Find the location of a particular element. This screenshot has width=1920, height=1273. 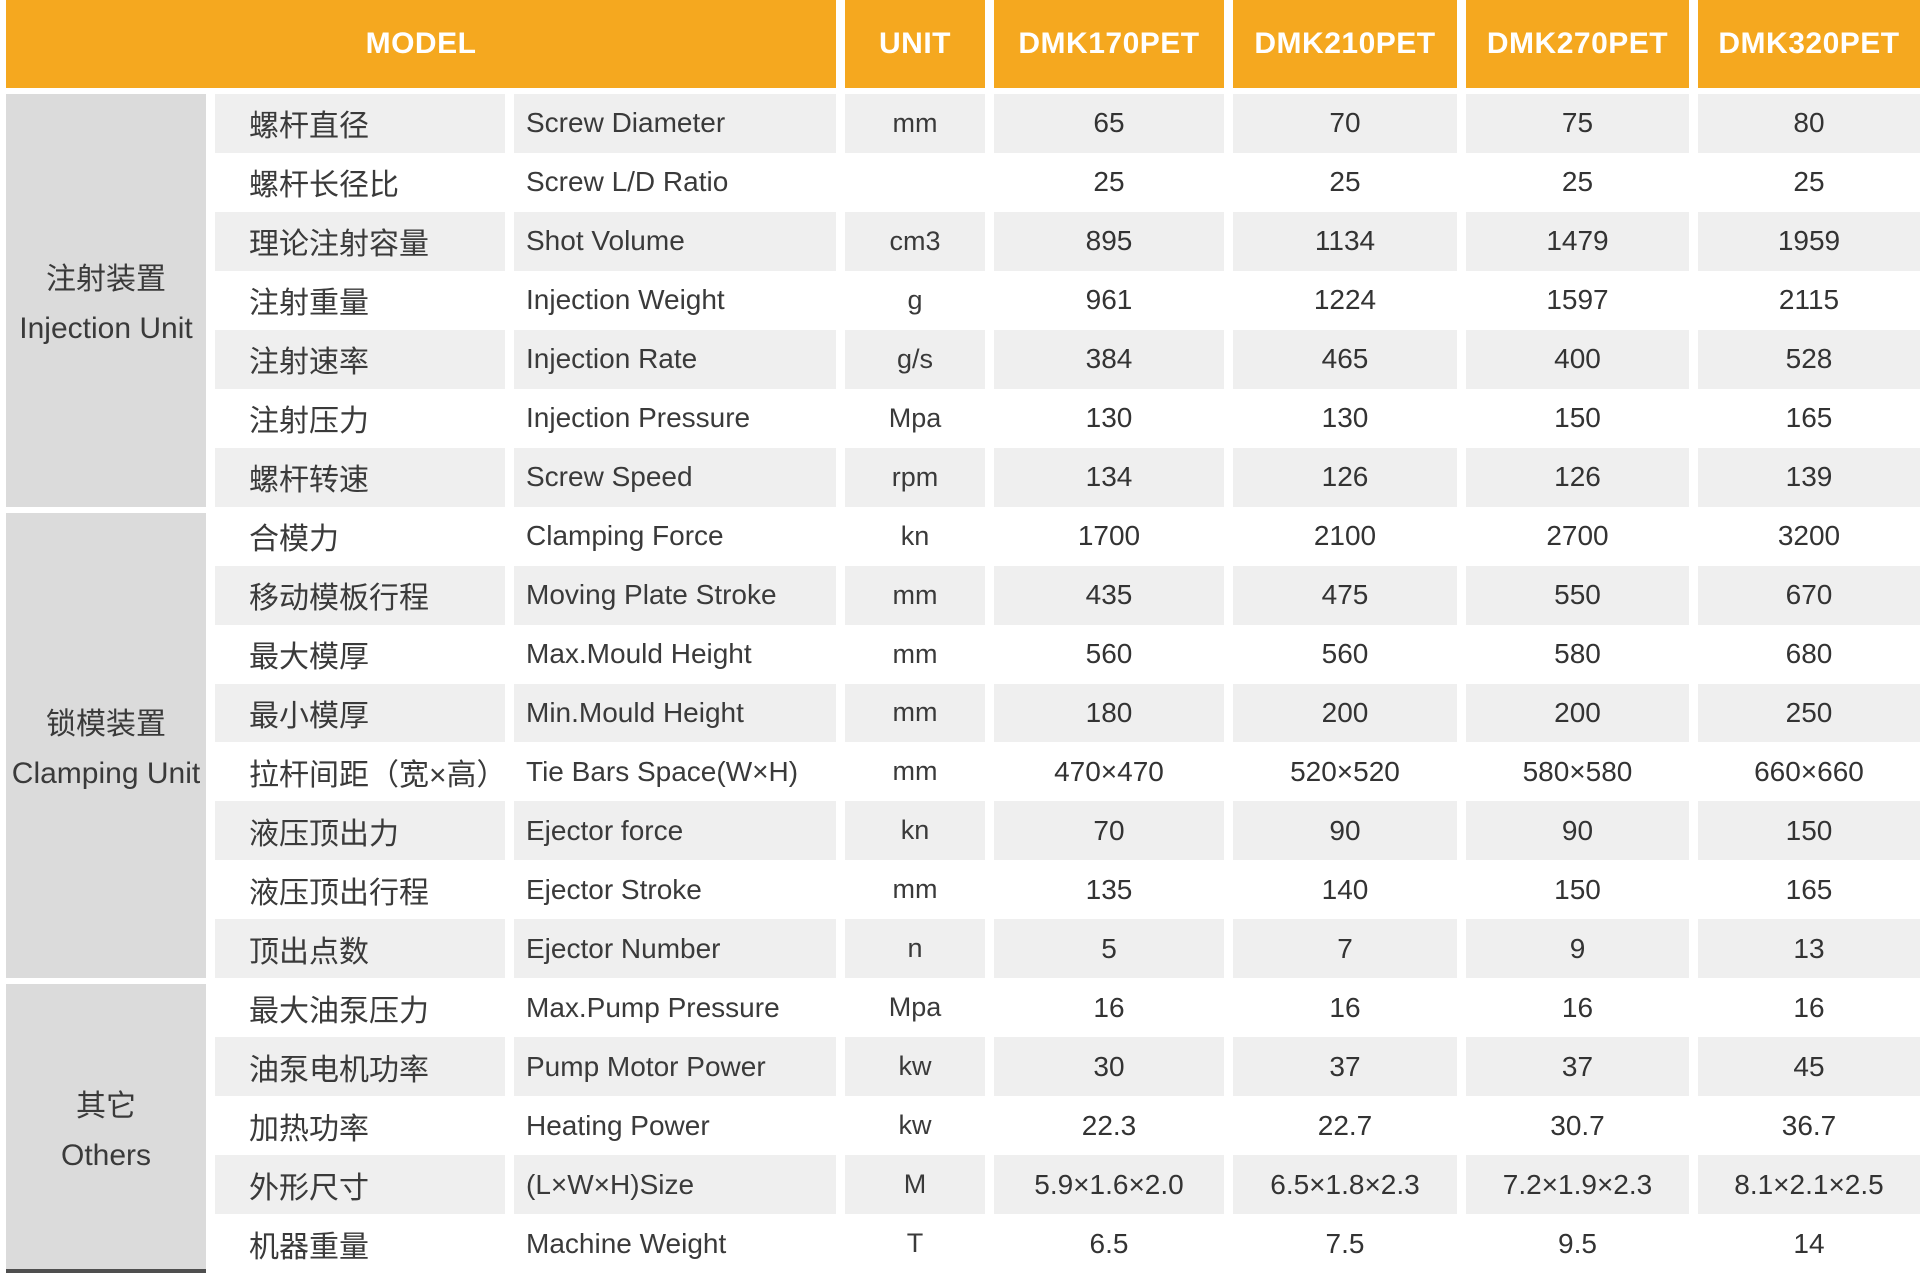

row-label-en: Ejector Stroke is located at coordinates (614, 889).